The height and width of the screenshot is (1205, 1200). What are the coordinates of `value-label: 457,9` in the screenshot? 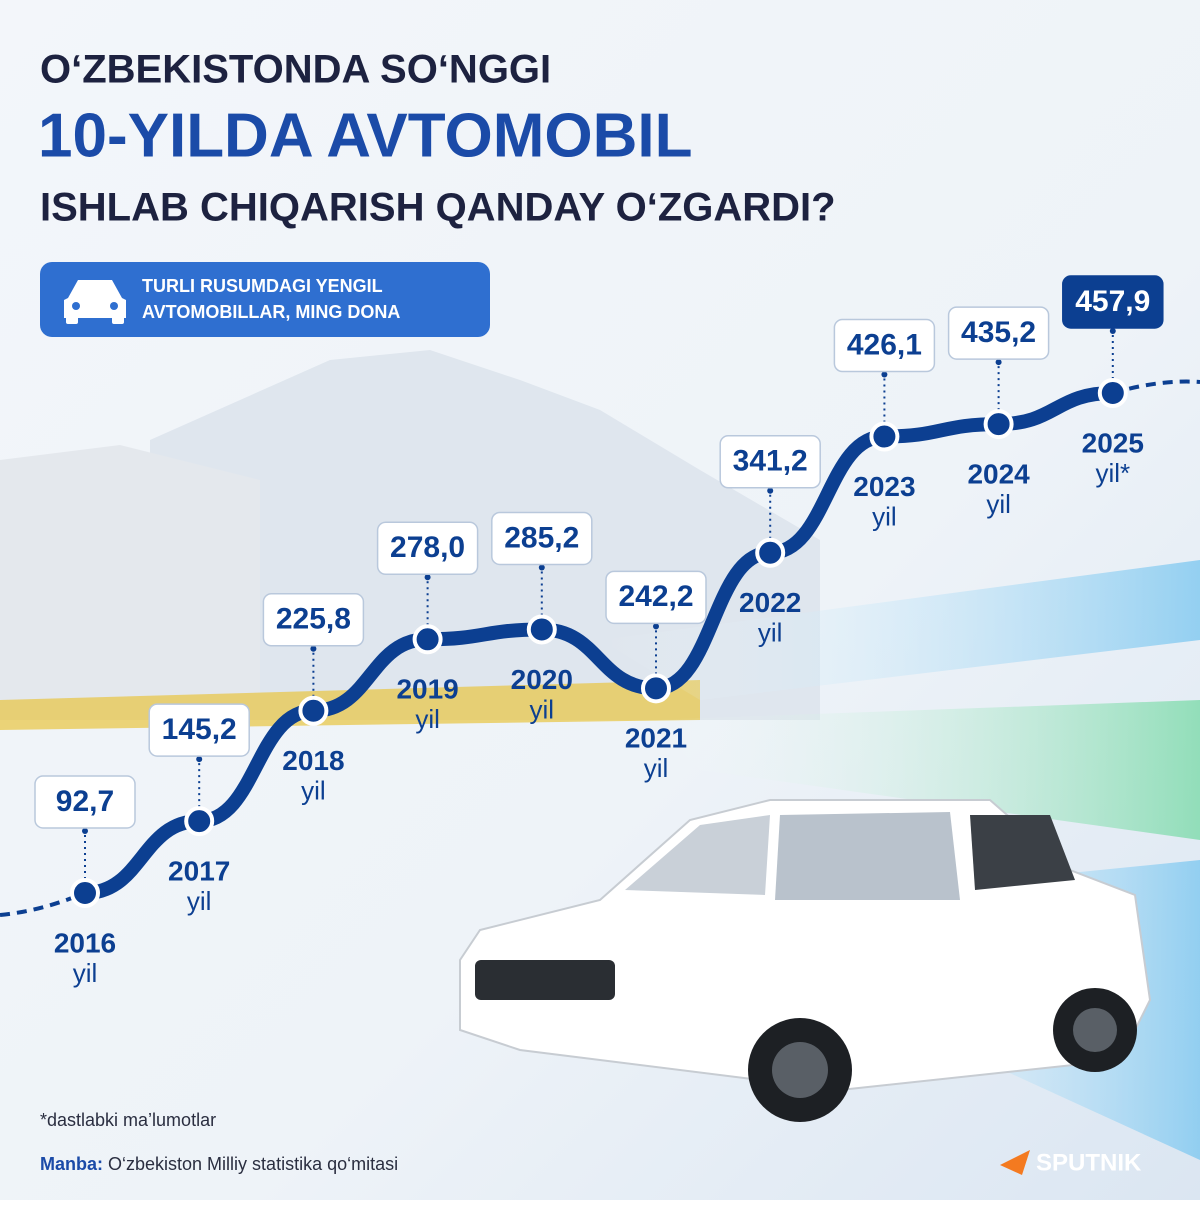 It's located at (1112, 301).